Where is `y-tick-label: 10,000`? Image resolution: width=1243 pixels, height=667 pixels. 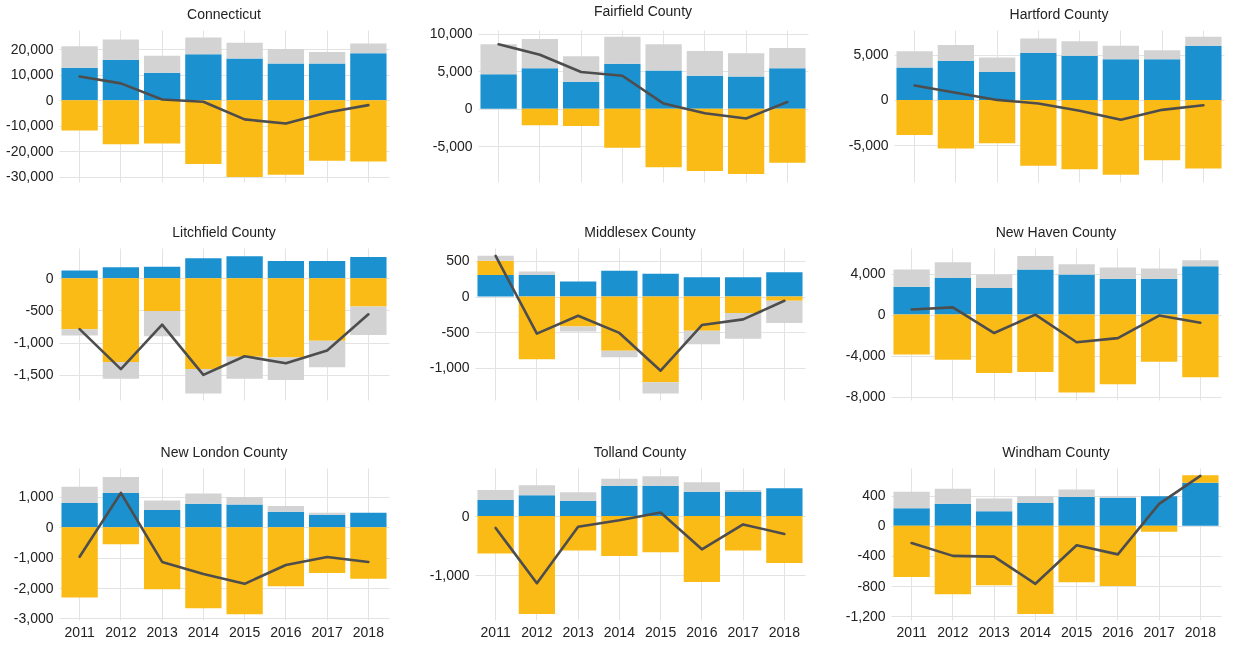
y-tick-label: 10,000 is located at coordinates (451, 33).